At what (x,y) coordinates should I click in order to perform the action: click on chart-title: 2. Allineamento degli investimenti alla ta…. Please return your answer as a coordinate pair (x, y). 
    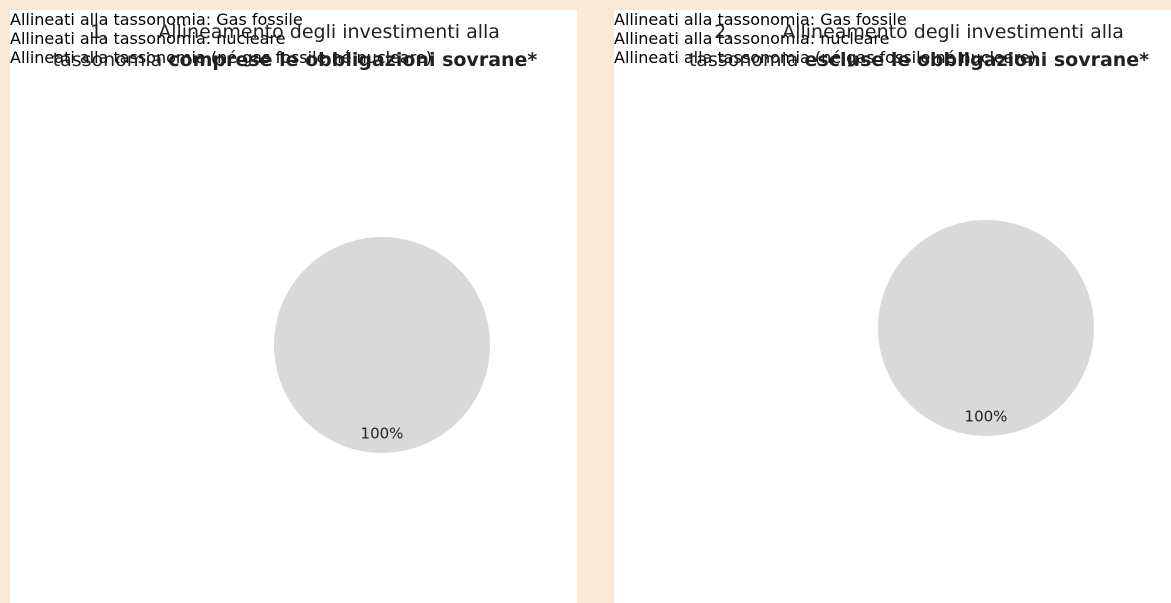
    Looking at the image, I should click on (895, 46).